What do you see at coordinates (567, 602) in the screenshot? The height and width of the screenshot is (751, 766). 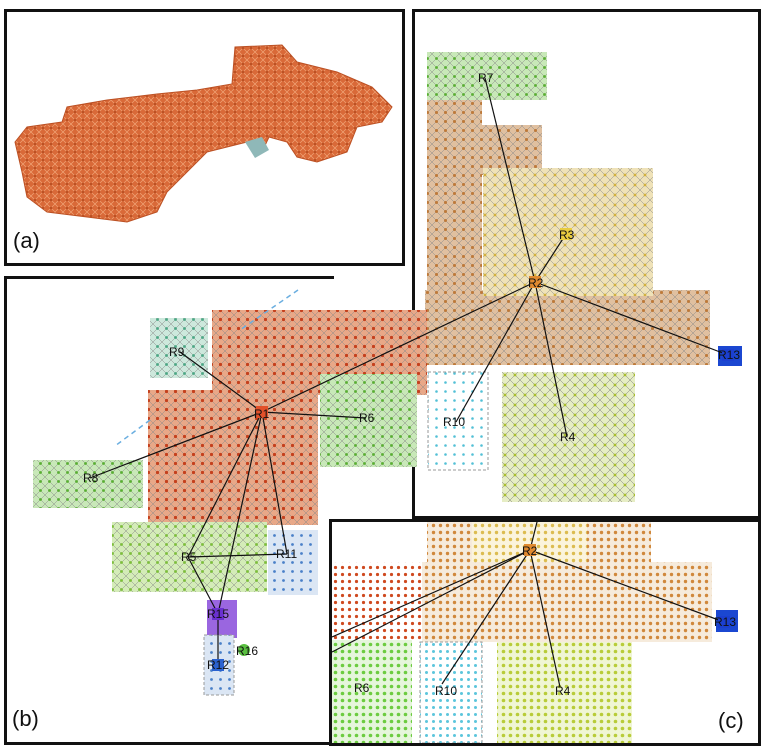 I see `region-c-corridor` at bounding box center [567, 602].